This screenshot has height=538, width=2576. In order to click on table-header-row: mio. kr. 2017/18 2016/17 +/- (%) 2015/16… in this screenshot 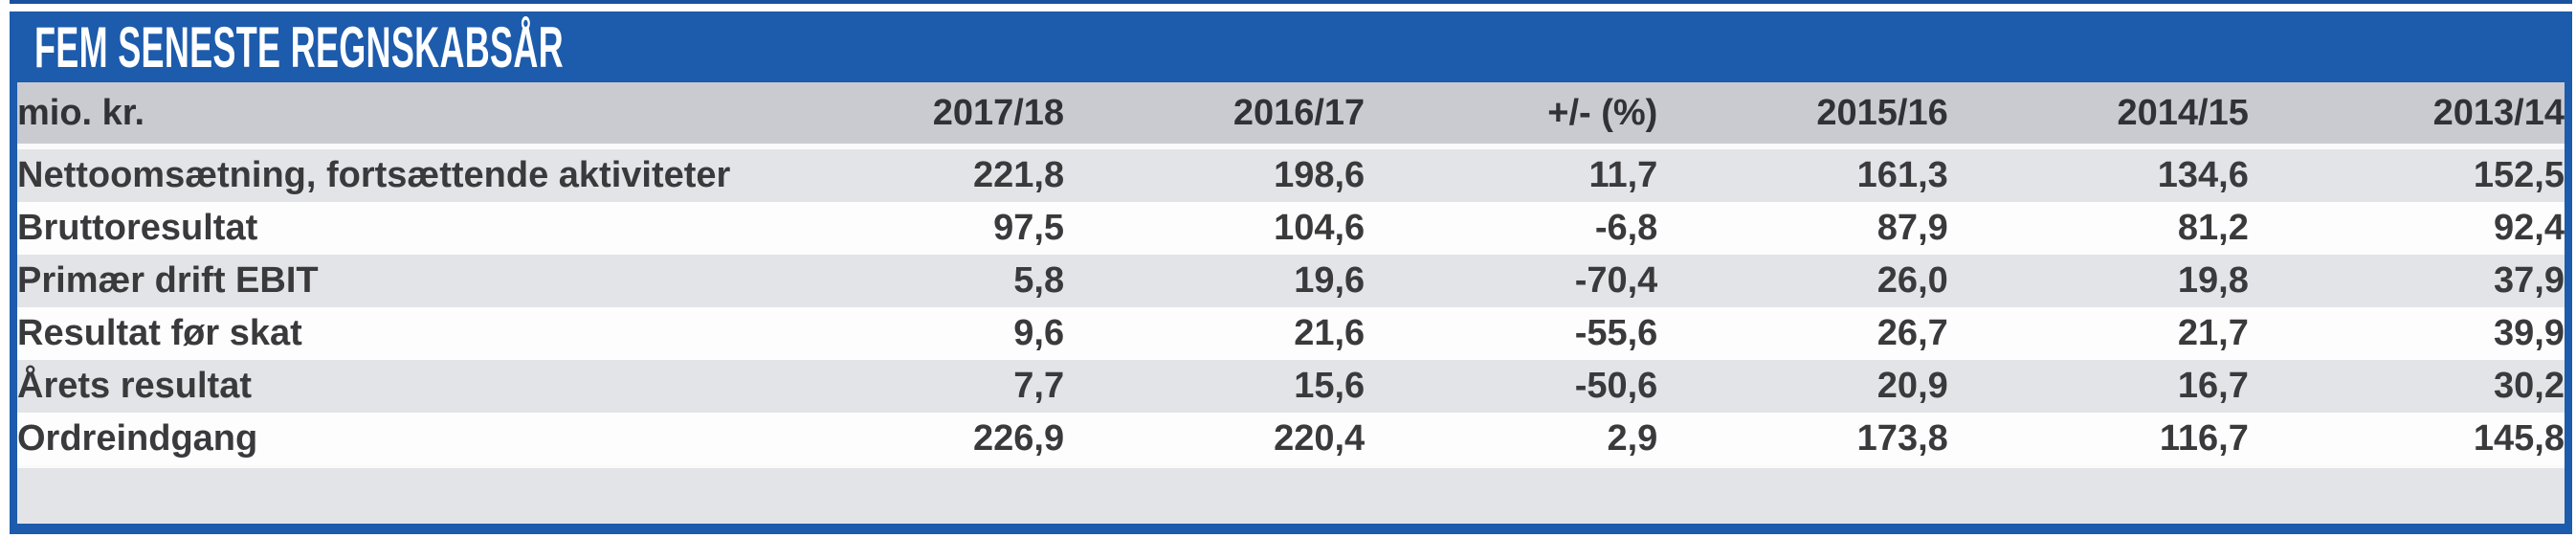, I will do `click(1291, 115)`.